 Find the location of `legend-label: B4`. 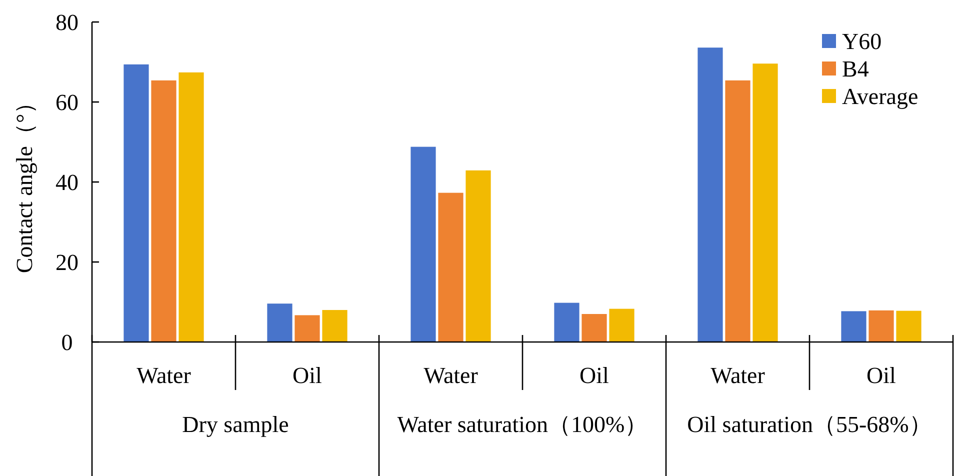

legend-label: B4 is located at coordinates (856, 69).